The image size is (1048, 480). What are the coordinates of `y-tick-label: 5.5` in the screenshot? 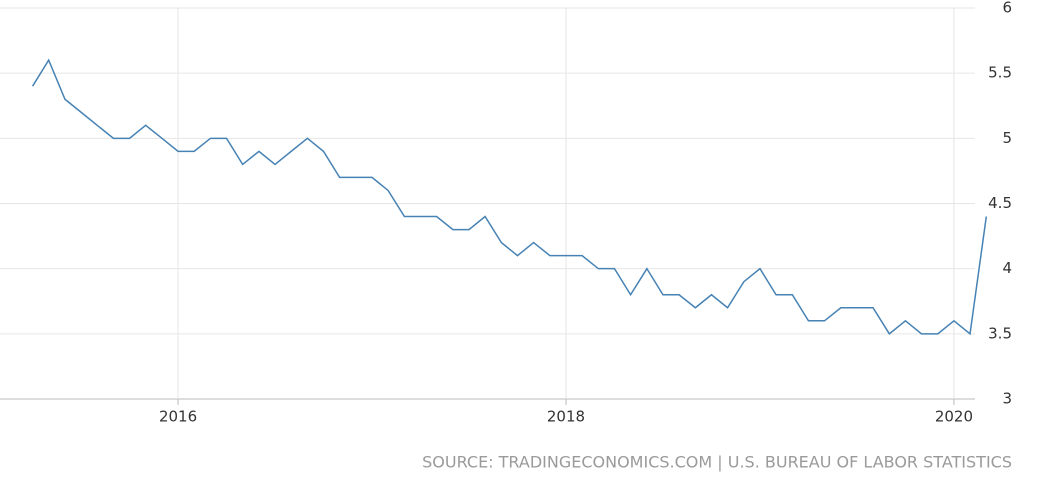 It's located at (1000, 73).